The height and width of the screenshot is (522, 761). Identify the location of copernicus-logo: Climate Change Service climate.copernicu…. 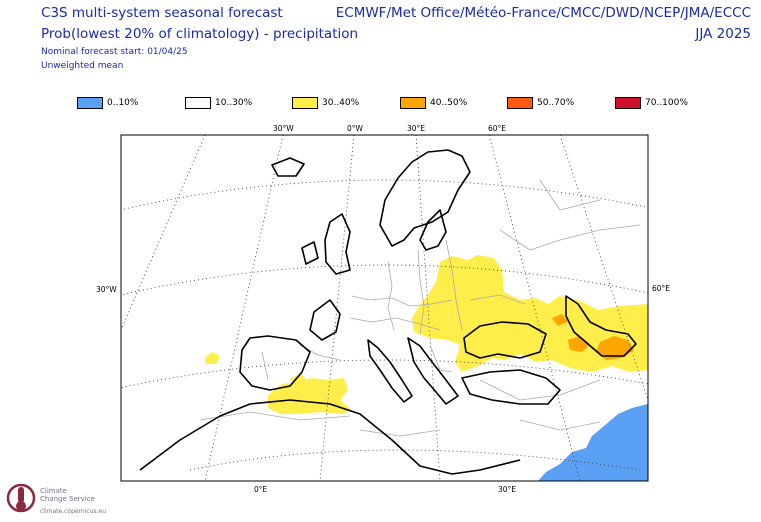
(66, 498).